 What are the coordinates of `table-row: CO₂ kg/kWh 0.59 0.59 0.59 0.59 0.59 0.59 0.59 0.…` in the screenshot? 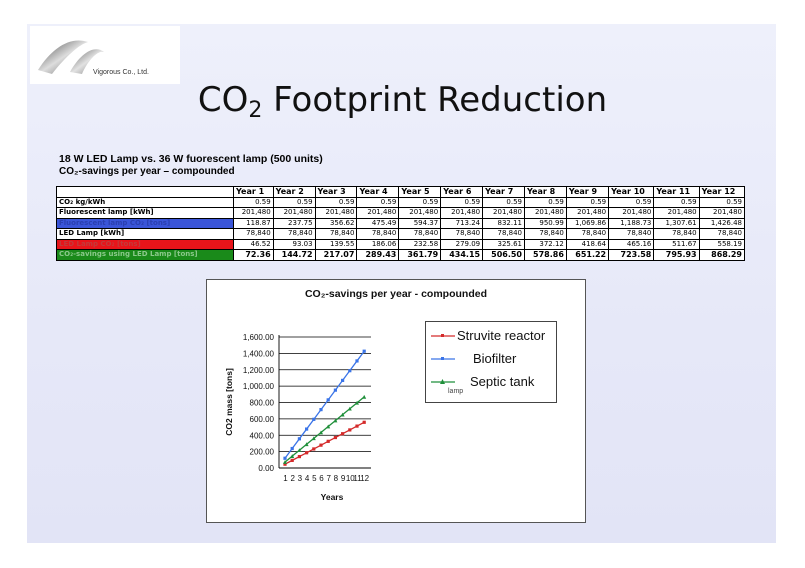 It's located at (401, 202).